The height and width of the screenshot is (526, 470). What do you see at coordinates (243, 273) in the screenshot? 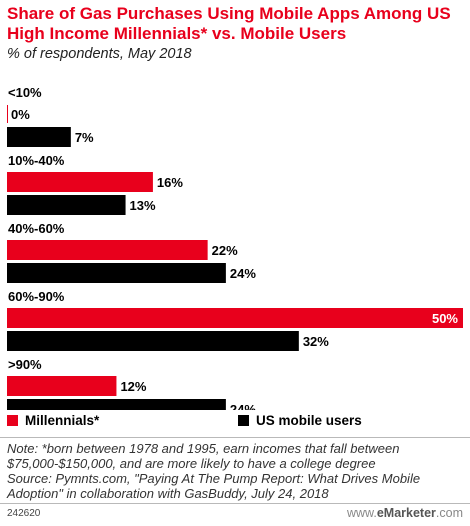
I see `value-label-us-mobile-users-3: 24%` at bounding box center [243, 273].